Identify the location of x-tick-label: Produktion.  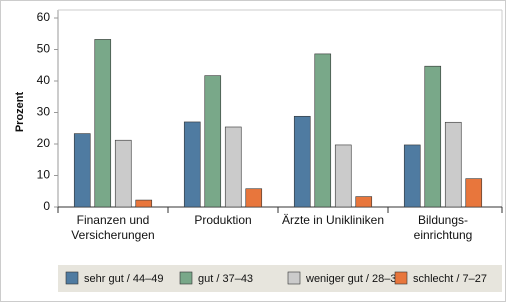
(222, 220).